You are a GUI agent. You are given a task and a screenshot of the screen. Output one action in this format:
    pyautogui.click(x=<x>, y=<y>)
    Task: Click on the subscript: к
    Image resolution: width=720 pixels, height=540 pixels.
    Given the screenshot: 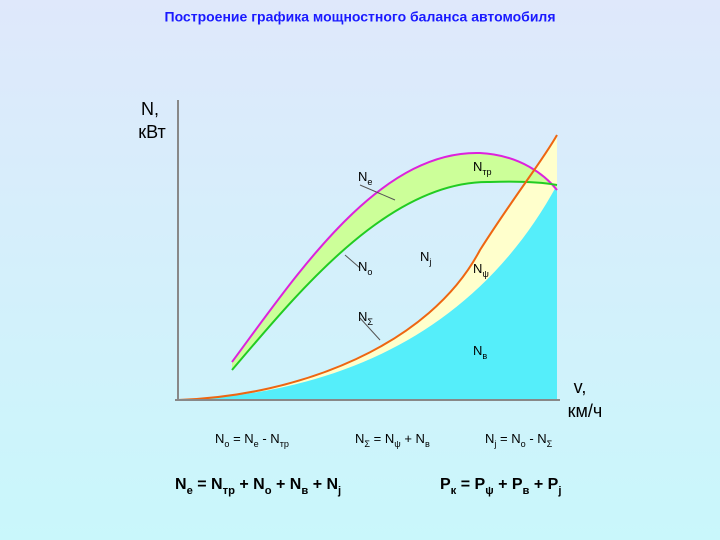 What is the action you would take?
    pyautogui.click(x=454, y=491)
    